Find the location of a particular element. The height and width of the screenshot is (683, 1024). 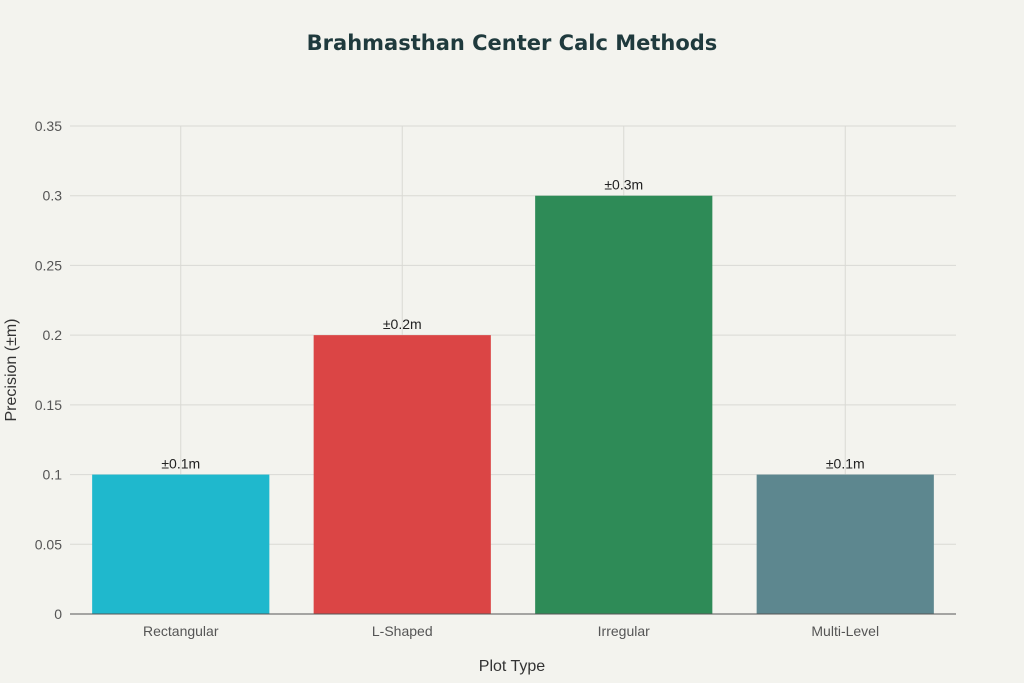

y-tick-label: 0.05 is located at coordinates (48, 544).